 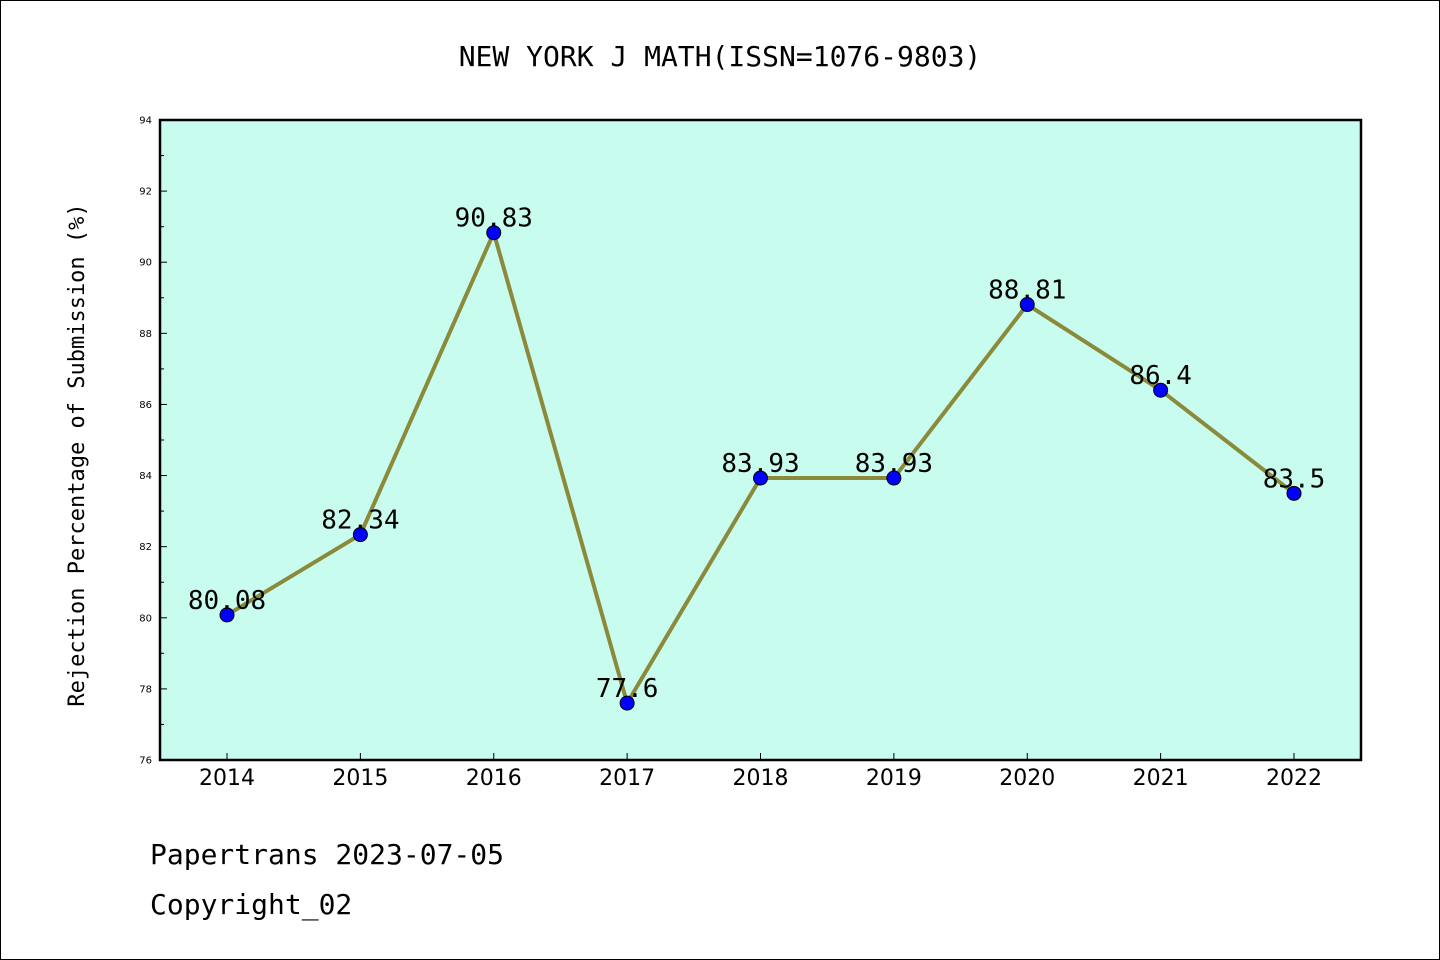 I want to click on y-tick-label: 88, so click(x=145, y=334).